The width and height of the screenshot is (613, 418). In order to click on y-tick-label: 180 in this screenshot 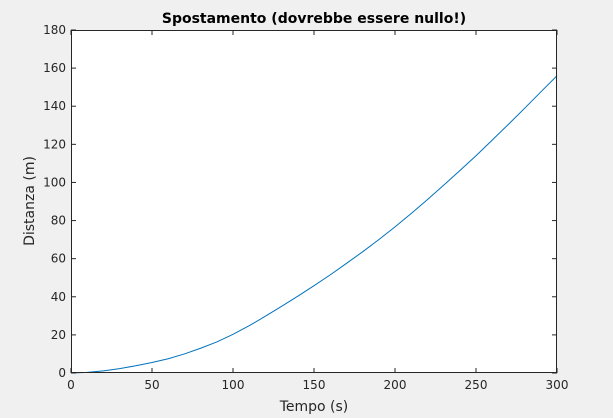, I will do `click(54, 30)`.